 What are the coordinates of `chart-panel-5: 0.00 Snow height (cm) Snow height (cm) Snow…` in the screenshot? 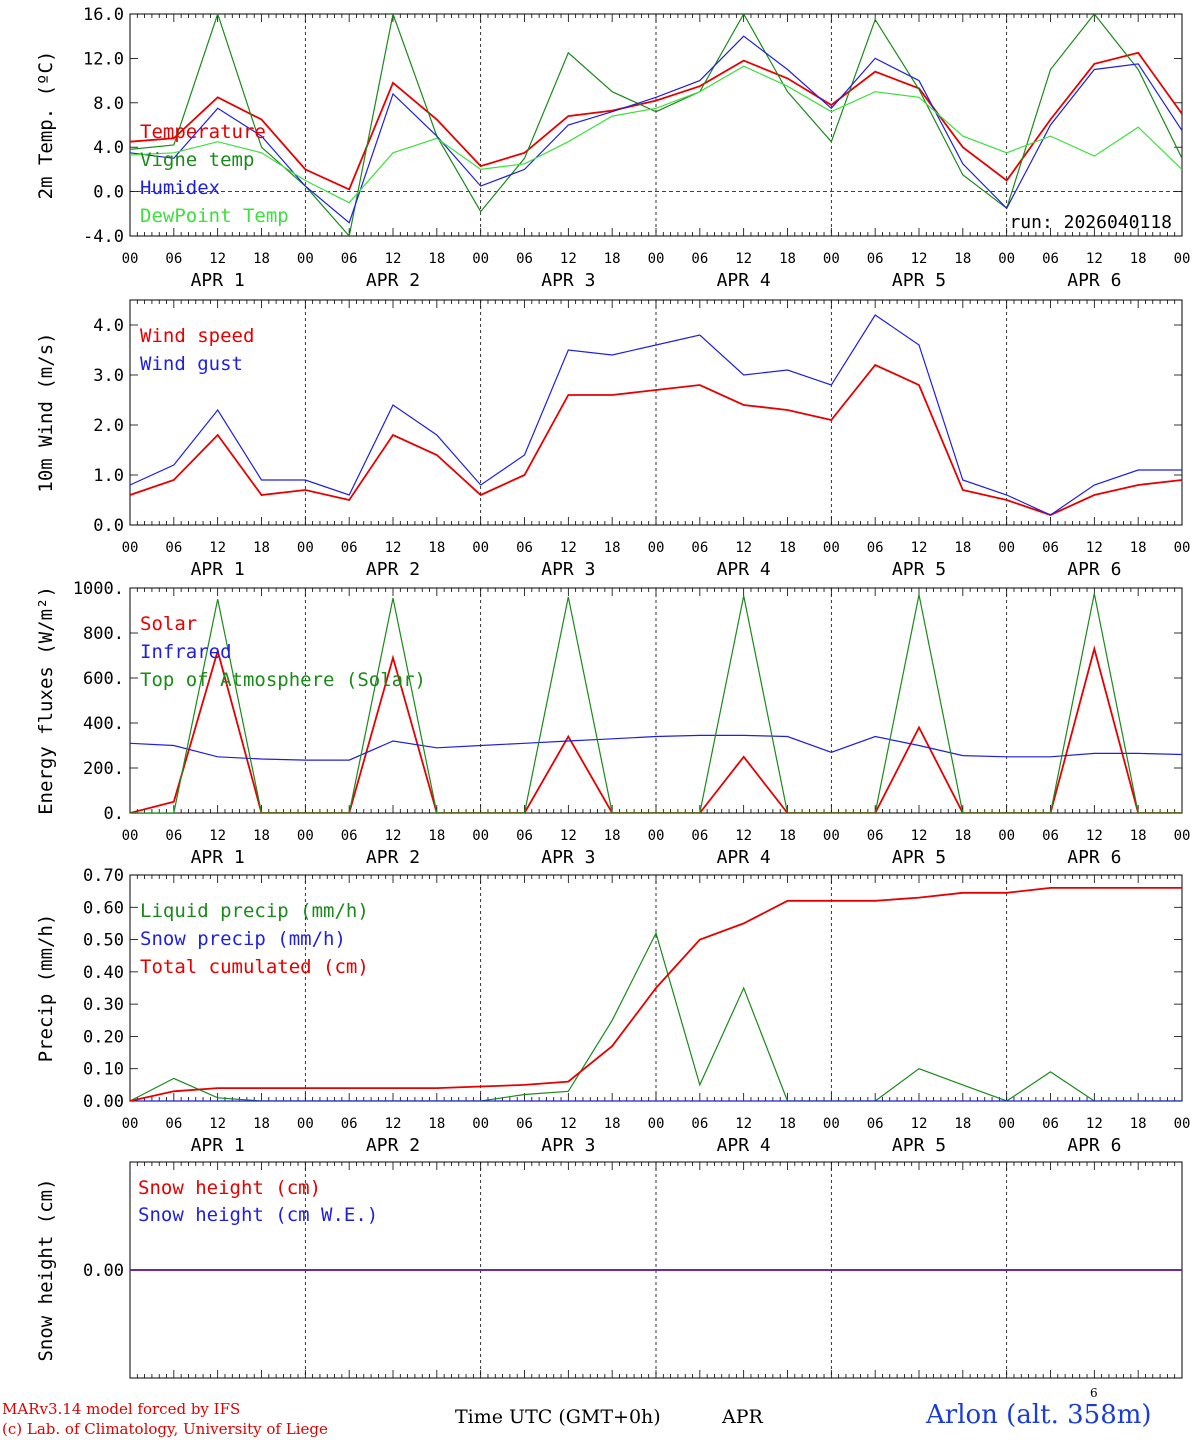 It's located at (609, 1270).